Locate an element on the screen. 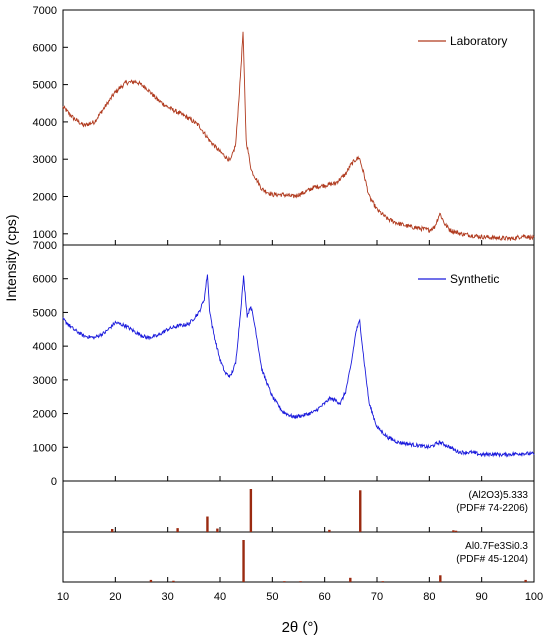  y-tick-labels-top: 1000 2000 3000 4000 5000 6000 7000 is located at coordinates (45, 123).